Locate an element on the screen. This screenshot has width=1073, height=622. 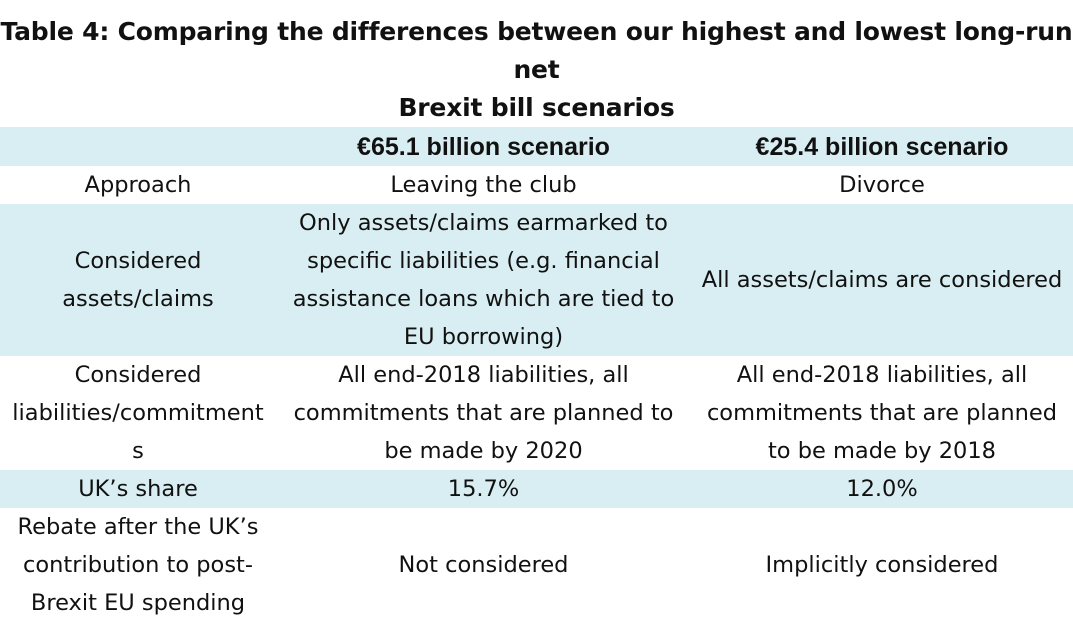
row-label-line: Brexit EU spending is located at coordinates (138, 603).